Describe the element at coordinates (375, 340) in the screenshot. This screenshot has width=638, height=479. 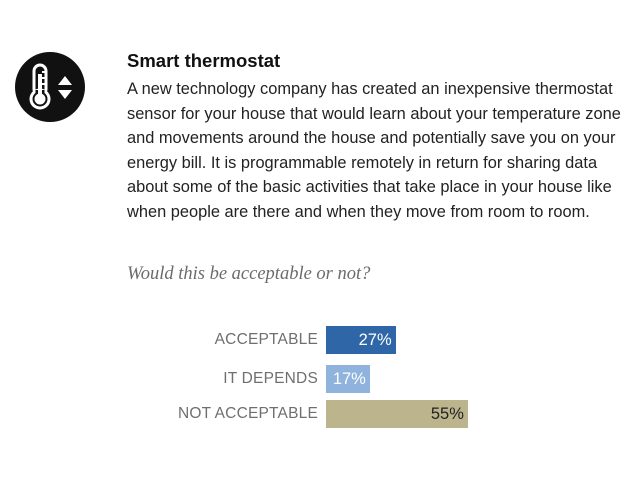
I see `bar-value-label: 27%` at that location.